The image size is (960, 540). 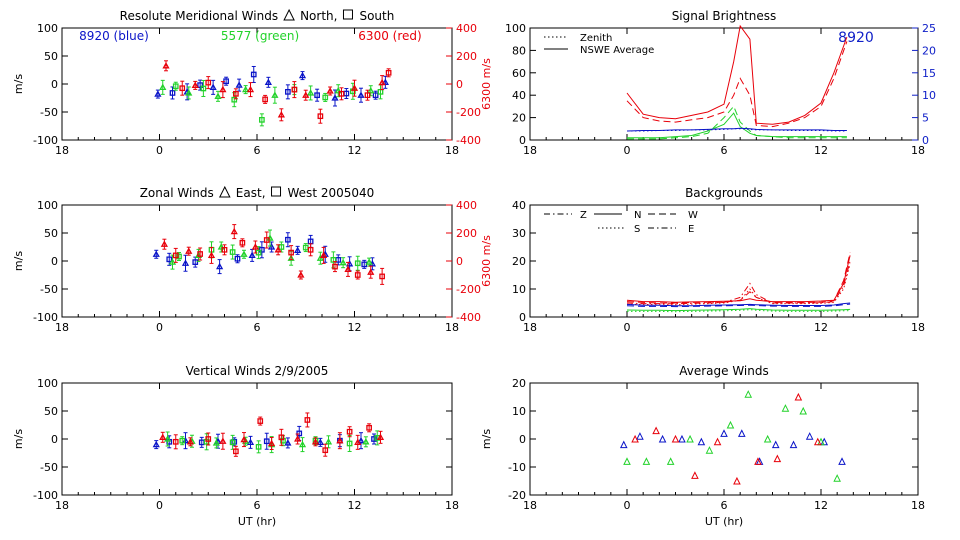 What do you see at coordinates (583, 215) in the screenshot?
I see `legend-label-Z: Z` at bounding box center [583, 215].